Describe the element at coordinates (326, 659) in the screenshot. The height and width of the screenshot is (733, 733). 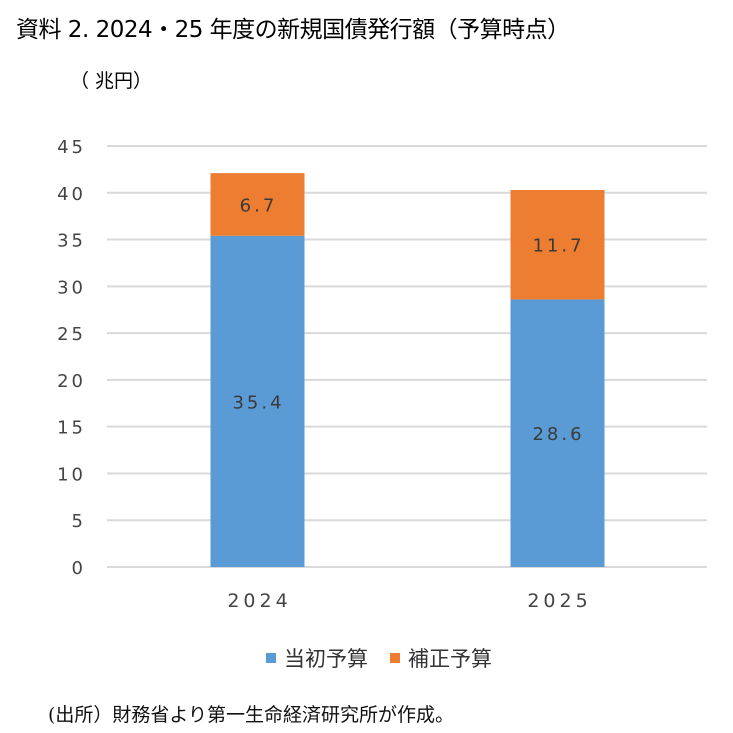
I see `legend-label-initial-budget: 当初予算` at that location.